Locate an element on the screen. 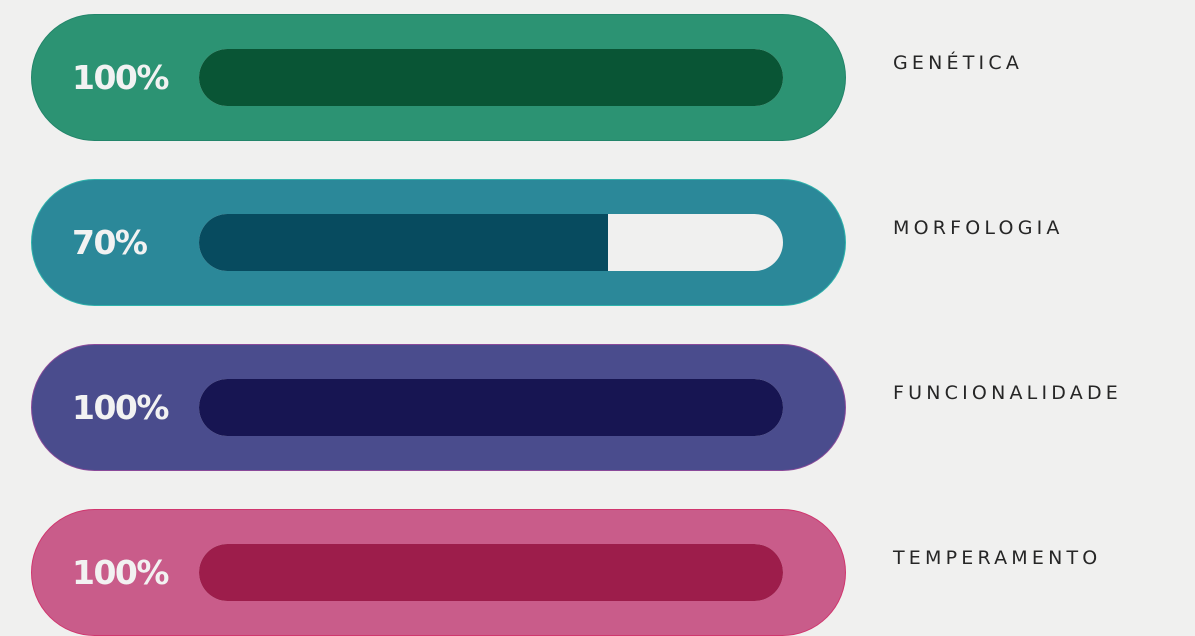 This screenshot has width=1195, height=636. category-label: FUNCIONALIDADE is located at coordinates (1008, 393).